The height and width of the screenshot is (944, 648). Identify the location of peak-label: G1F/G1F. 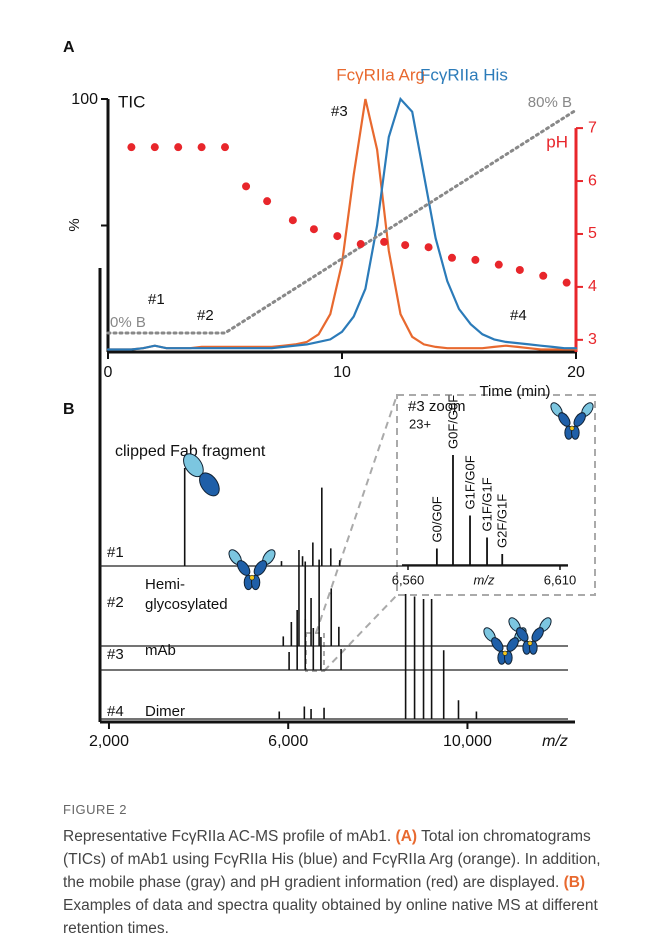
(487, 504).